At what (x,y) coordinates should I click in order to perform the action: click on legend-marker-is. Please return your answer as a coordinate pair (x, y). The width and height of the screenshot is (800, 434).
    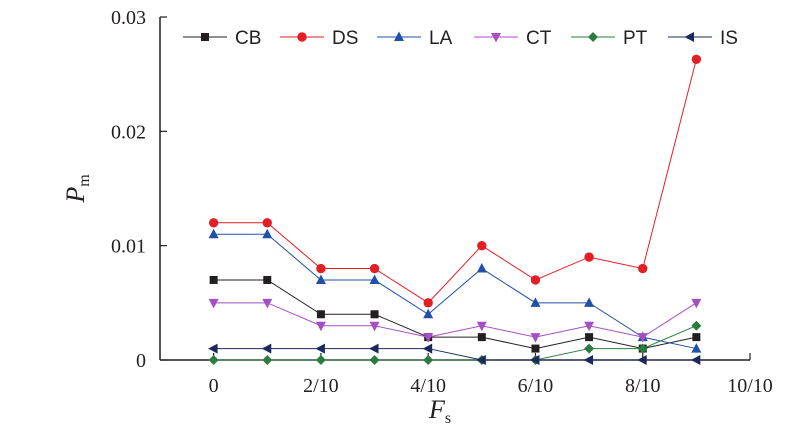
    Looking at the image, I should click on (689, 37).